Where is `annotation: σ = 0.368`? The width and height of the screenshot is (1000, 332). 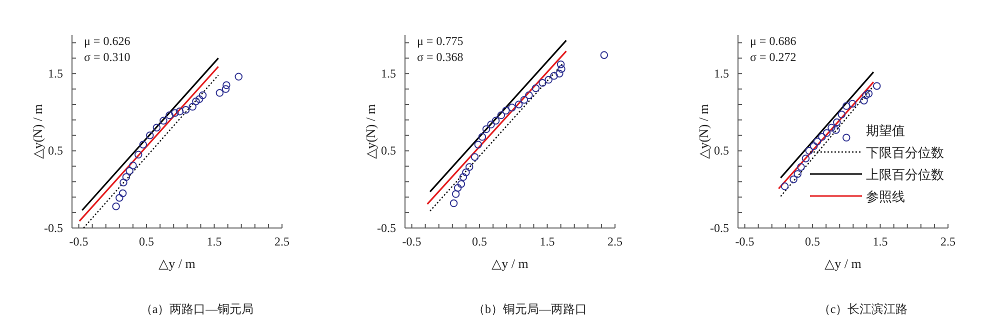
annotation: σ = 0.368 is located at coordinates (440, 57).